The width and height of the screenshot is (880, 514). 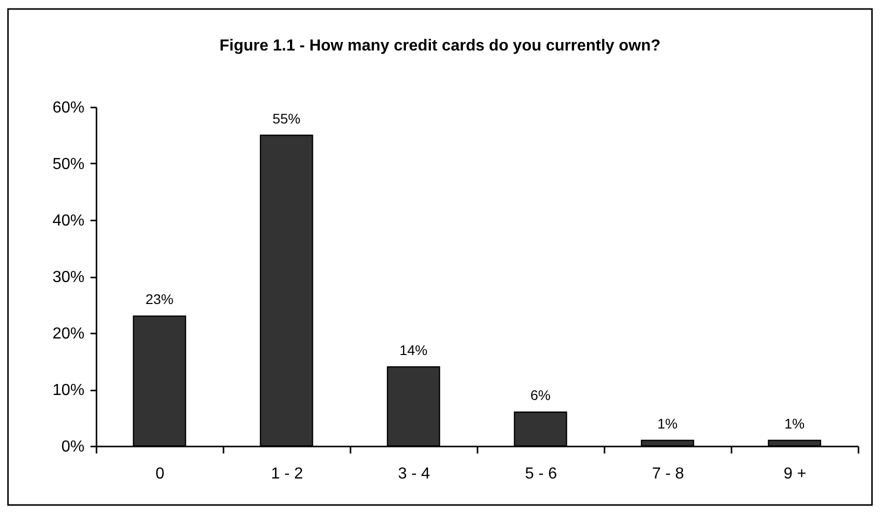 I want to click on y-tick-label: 40%, so click(x=68, y=221).